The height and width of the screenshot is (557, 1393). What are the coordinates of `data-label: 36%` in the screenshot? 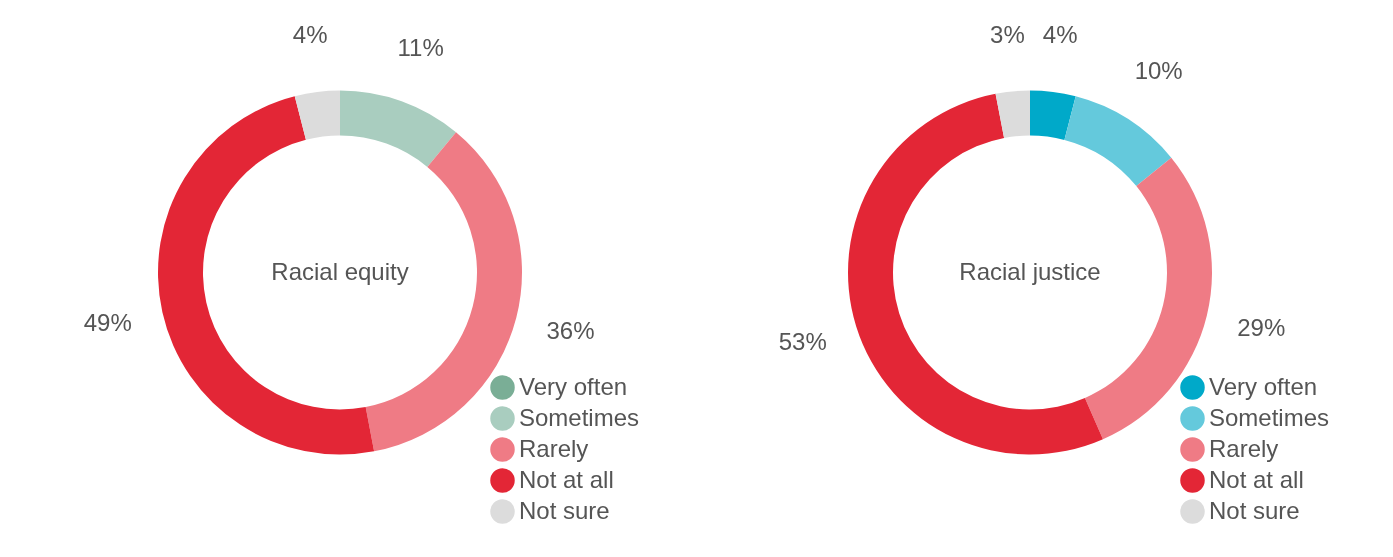 It's located at (570, 330).